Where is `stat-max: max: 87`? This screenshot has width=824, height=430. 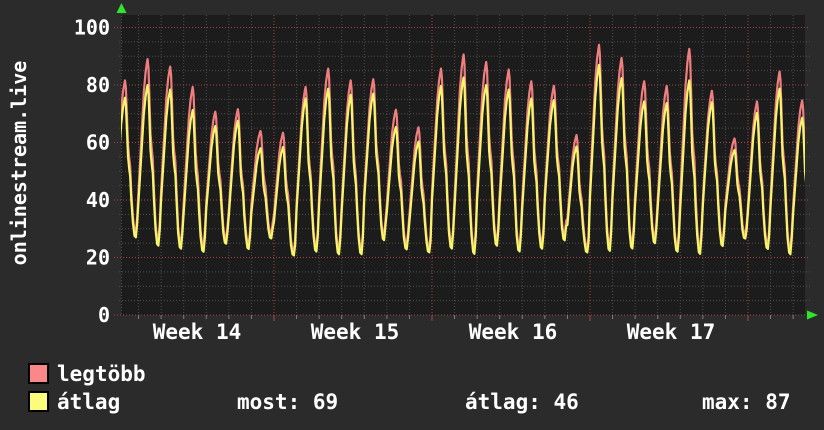 stat-max: max: 87 is located at coordinates (746, 402).